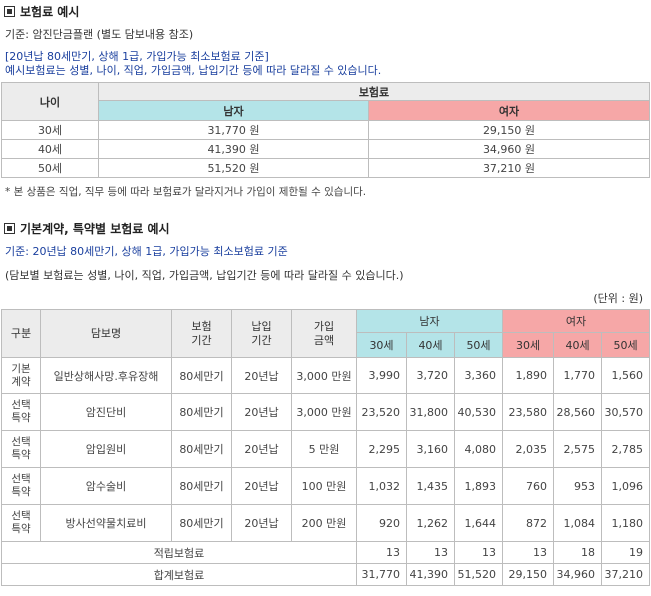 The width and height of the screenshot is (651, 596). What do you see at coordinates (21, 333) in the screenshot?
I see `type-header: 구분` at bounding box center [21, 333].